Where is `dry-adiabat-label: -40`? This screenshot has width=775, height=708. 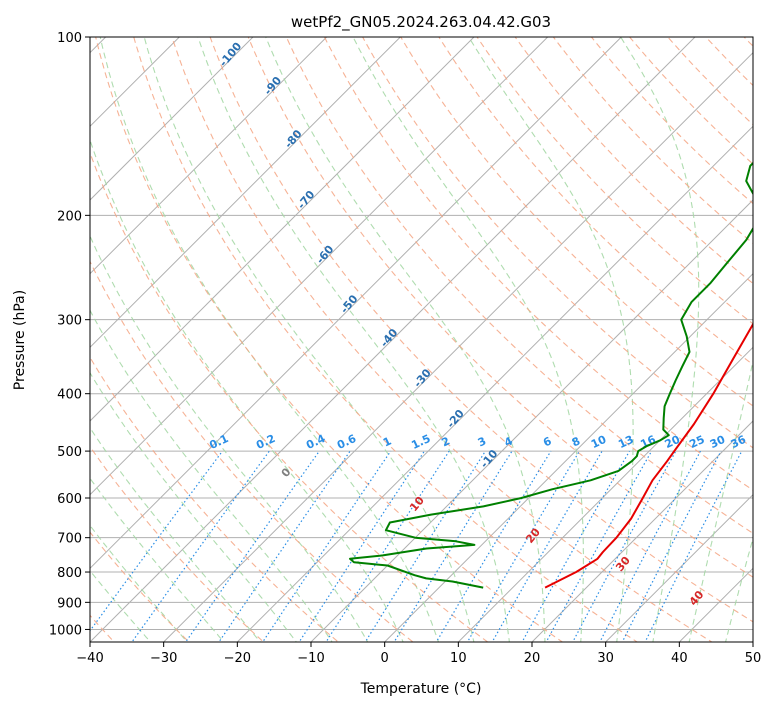 dry-adiabat-label: -40 is located at coordinates (389, 338).